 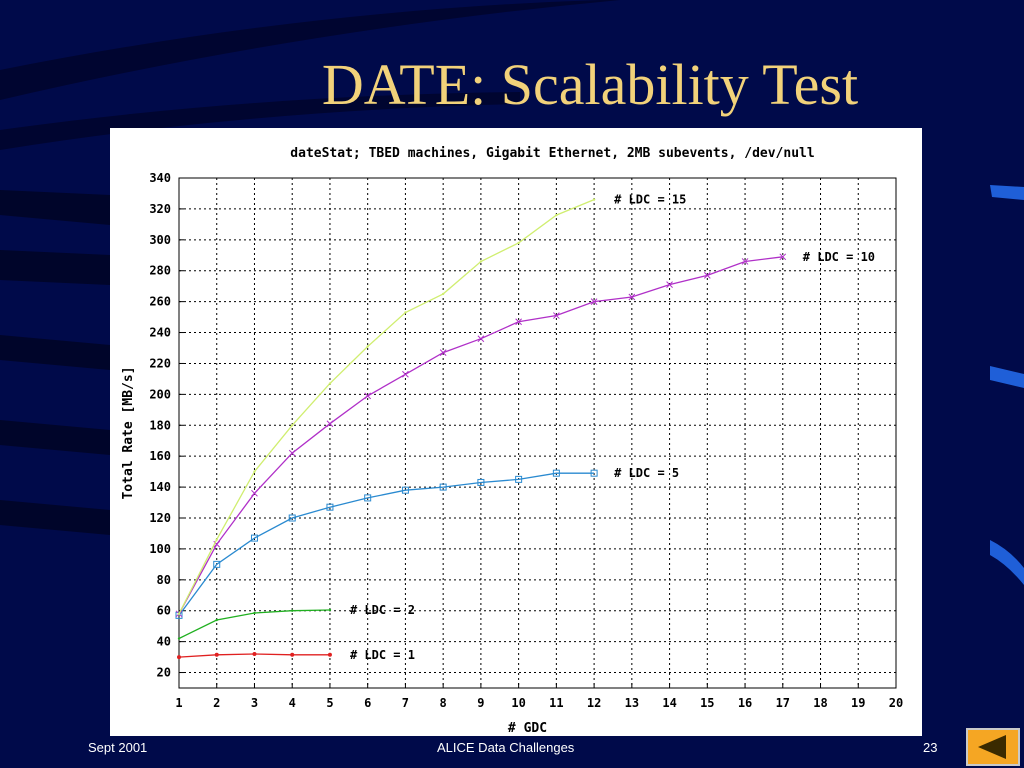 I want to click on footer-presentation-title: ALICE Data Challenges, so click(x=506, y=747).